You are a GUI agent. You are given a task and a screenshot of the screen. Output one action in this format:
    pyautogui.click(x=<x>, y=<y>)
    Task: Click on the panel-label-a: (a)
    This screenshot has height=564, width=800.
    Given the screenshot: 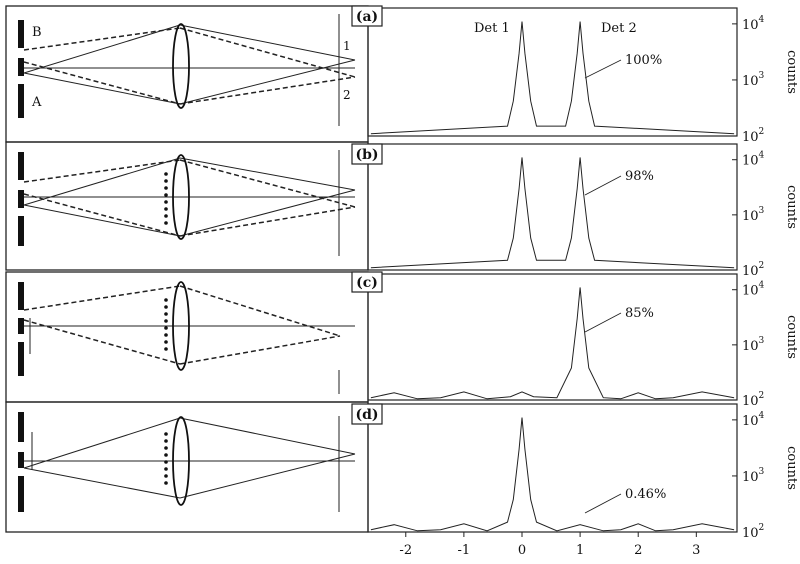 What is the action you would take?
    pyautogui.click(x=367, y=17)
    